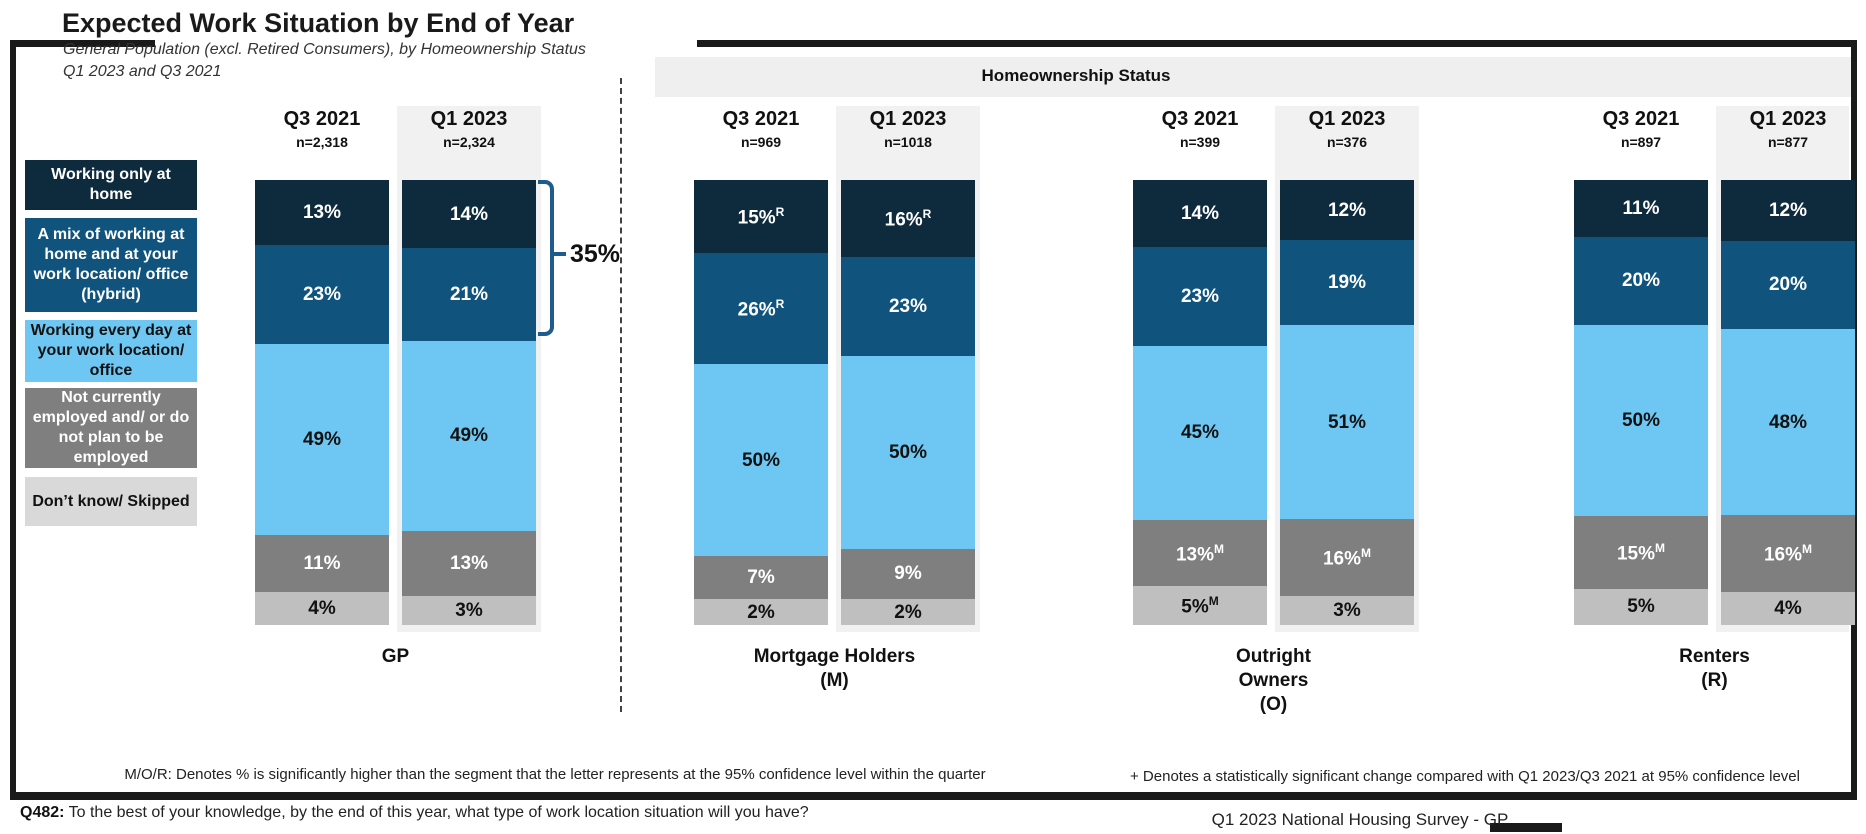  I want to click on brace-bracket-nub, so click(560, 254).